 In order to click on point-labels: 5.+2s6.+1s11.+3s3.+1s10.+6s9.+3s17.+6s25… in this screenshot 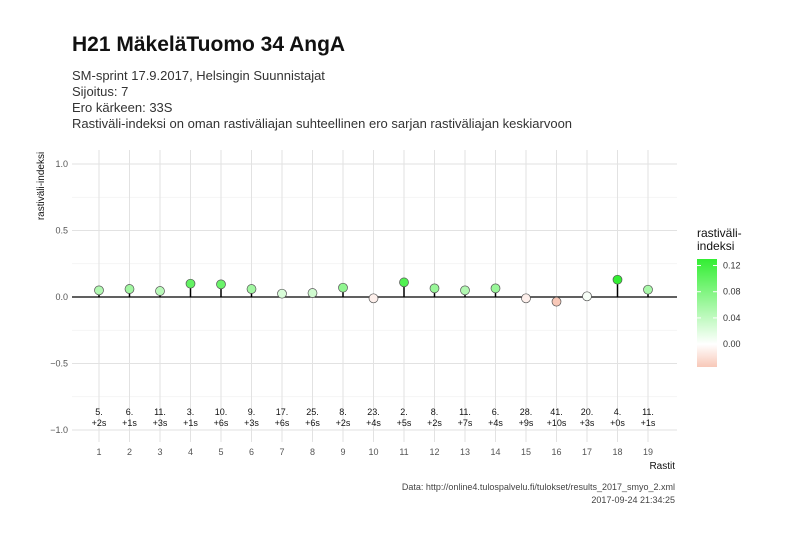, I will do `click(374, 417)`.